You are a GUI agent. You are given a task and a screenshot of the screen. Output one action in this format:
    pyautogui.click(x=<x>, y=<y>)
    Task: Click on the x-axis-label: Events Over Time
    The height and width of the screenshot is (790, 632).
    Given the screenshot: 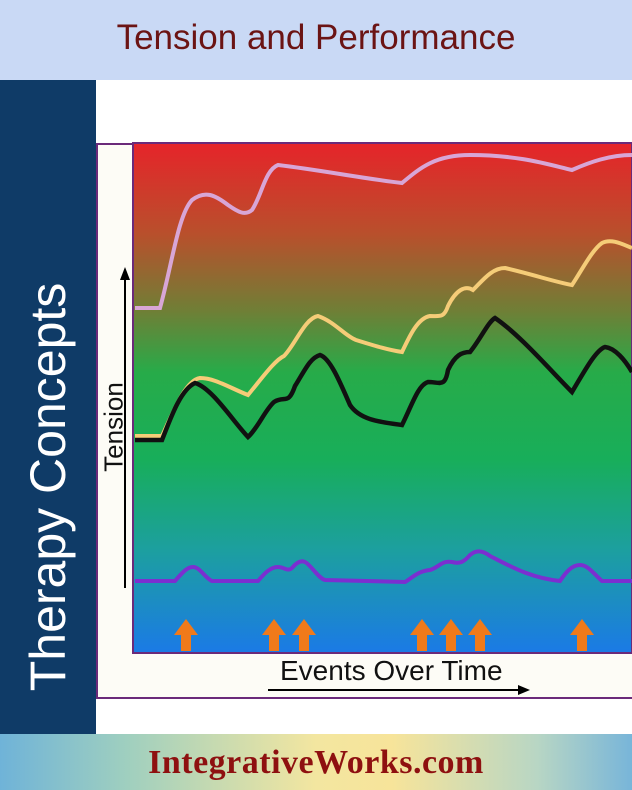 What is the action you would take?
    pyautogui.click(x=391, y=670)
    